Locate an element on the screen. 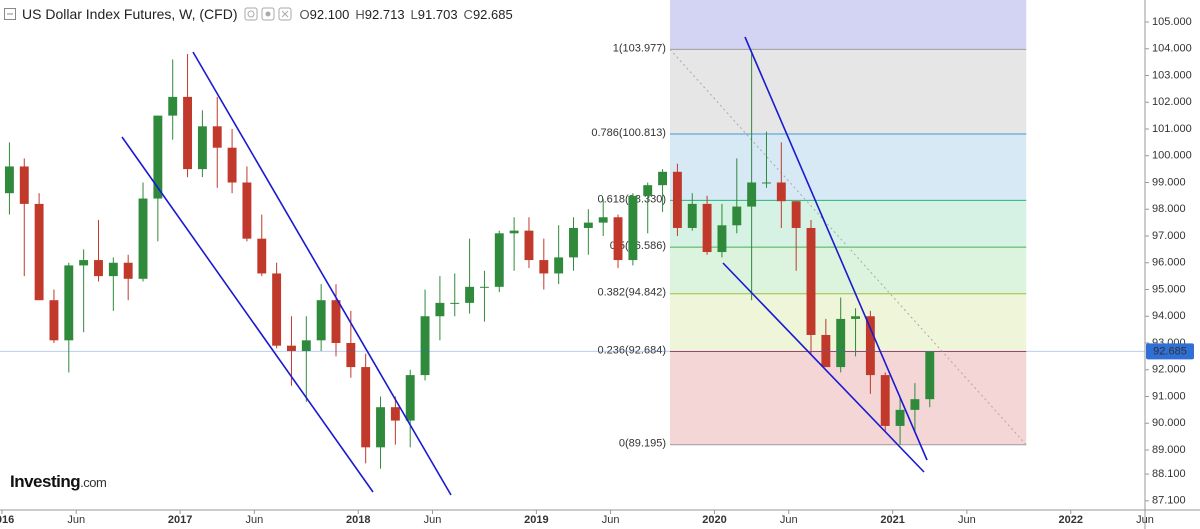  fib-level-label: 1(103.977) is located at coordinates (639, 48).